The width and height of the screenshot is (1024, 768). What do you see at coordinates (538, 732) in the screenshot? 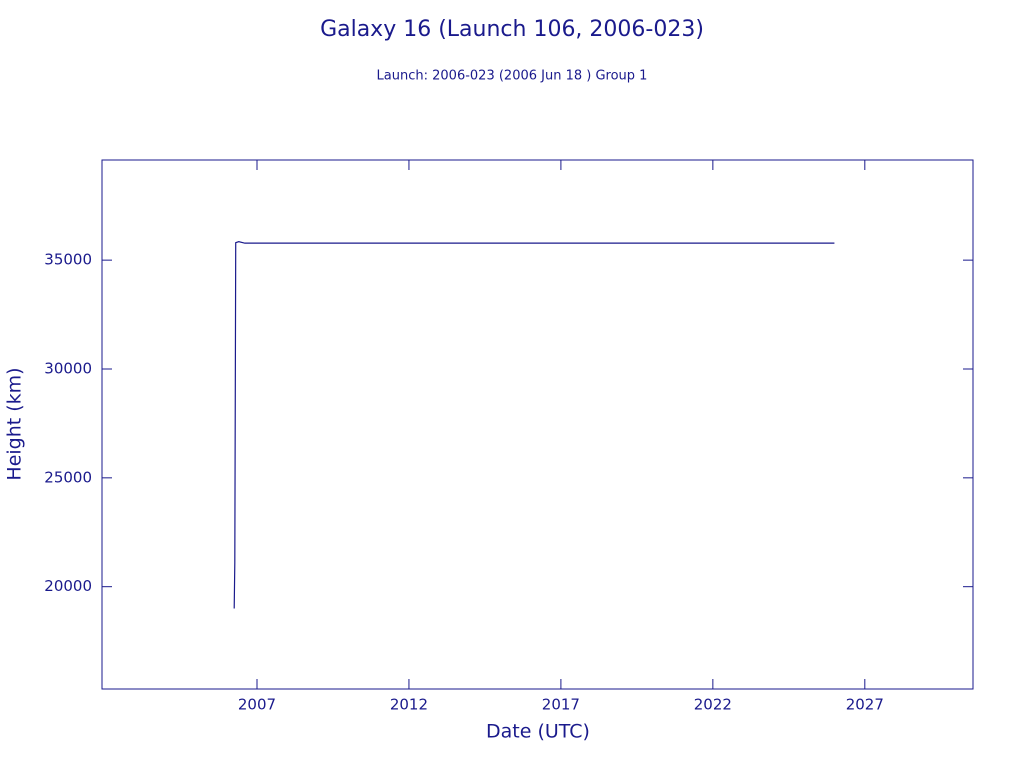
I see `x-axis-label: Date (UTC)` at bounding box center [538, 732].